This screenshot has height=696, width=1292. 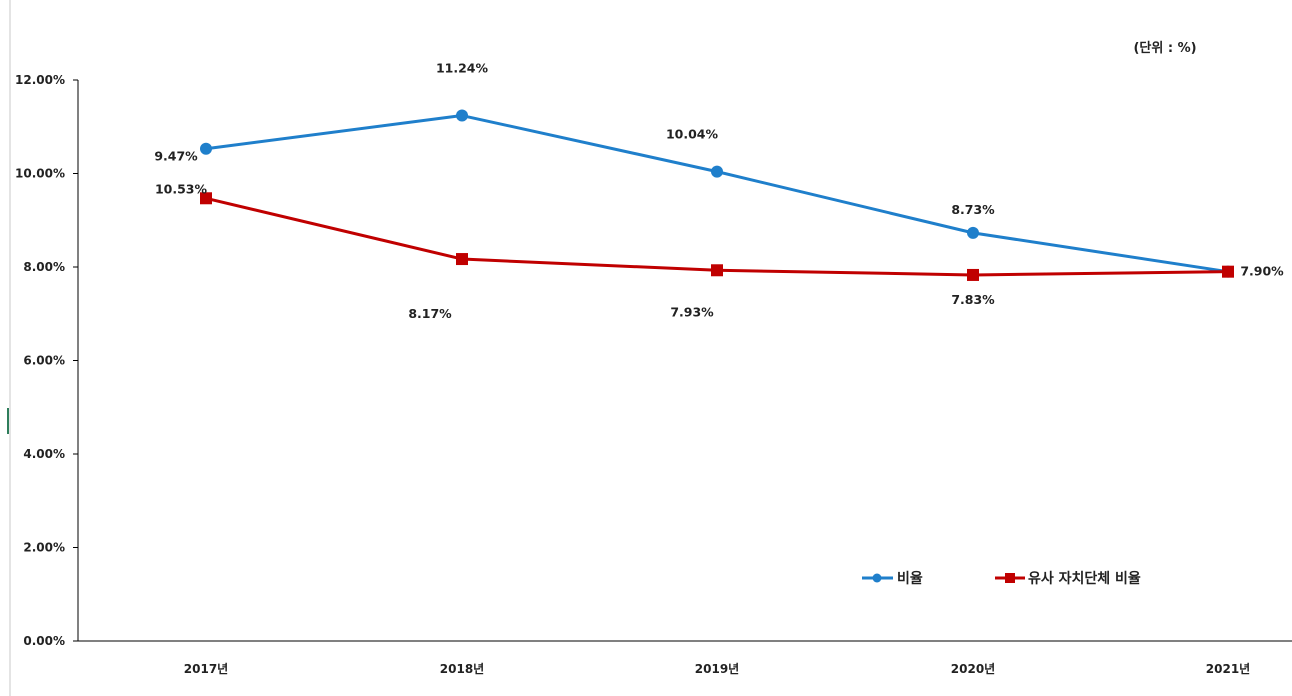 I want to click on x-tick-label: 2017년, so click(x=206, y=669).